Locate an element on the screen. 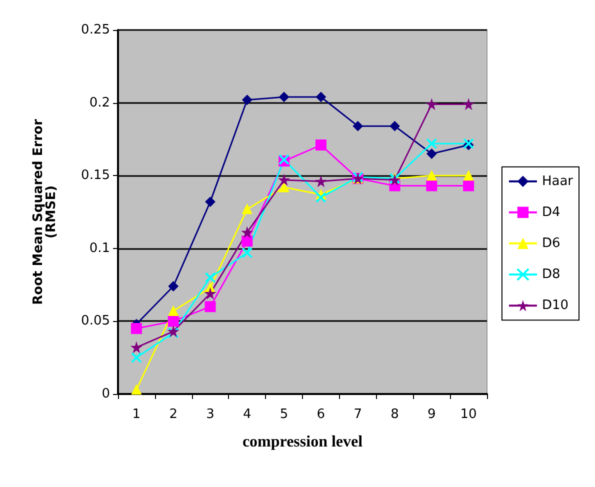  x-tick-label: 2 is located at coordinates (173, 414).